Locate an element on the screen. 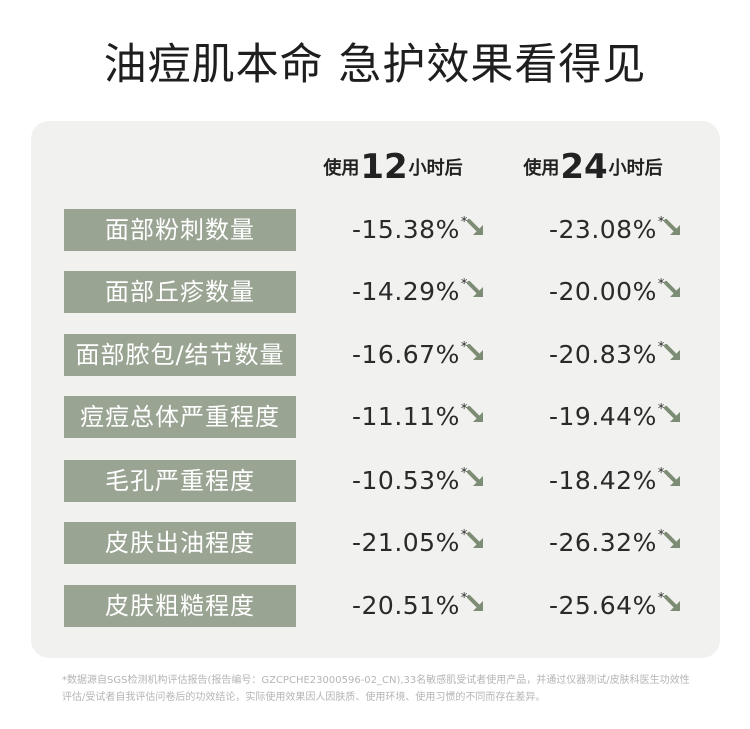 The width and height of the screenshot is (750, 729). value-text: -20.83% is located at coordinates (603, 354).